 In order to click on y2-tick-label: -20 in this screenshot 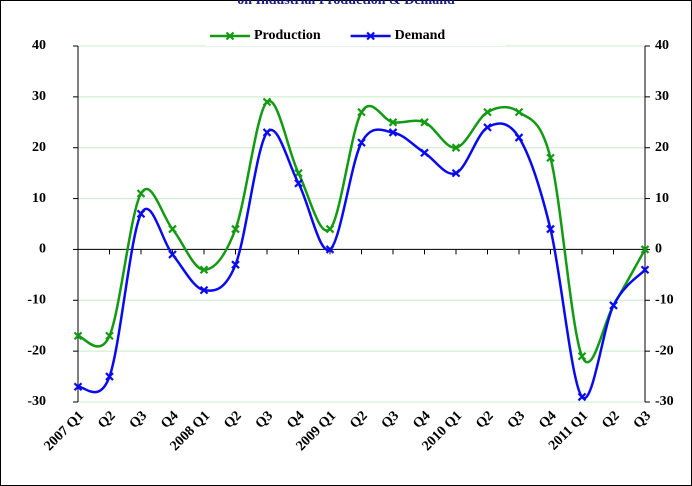, I will do `click(664, 350)`.